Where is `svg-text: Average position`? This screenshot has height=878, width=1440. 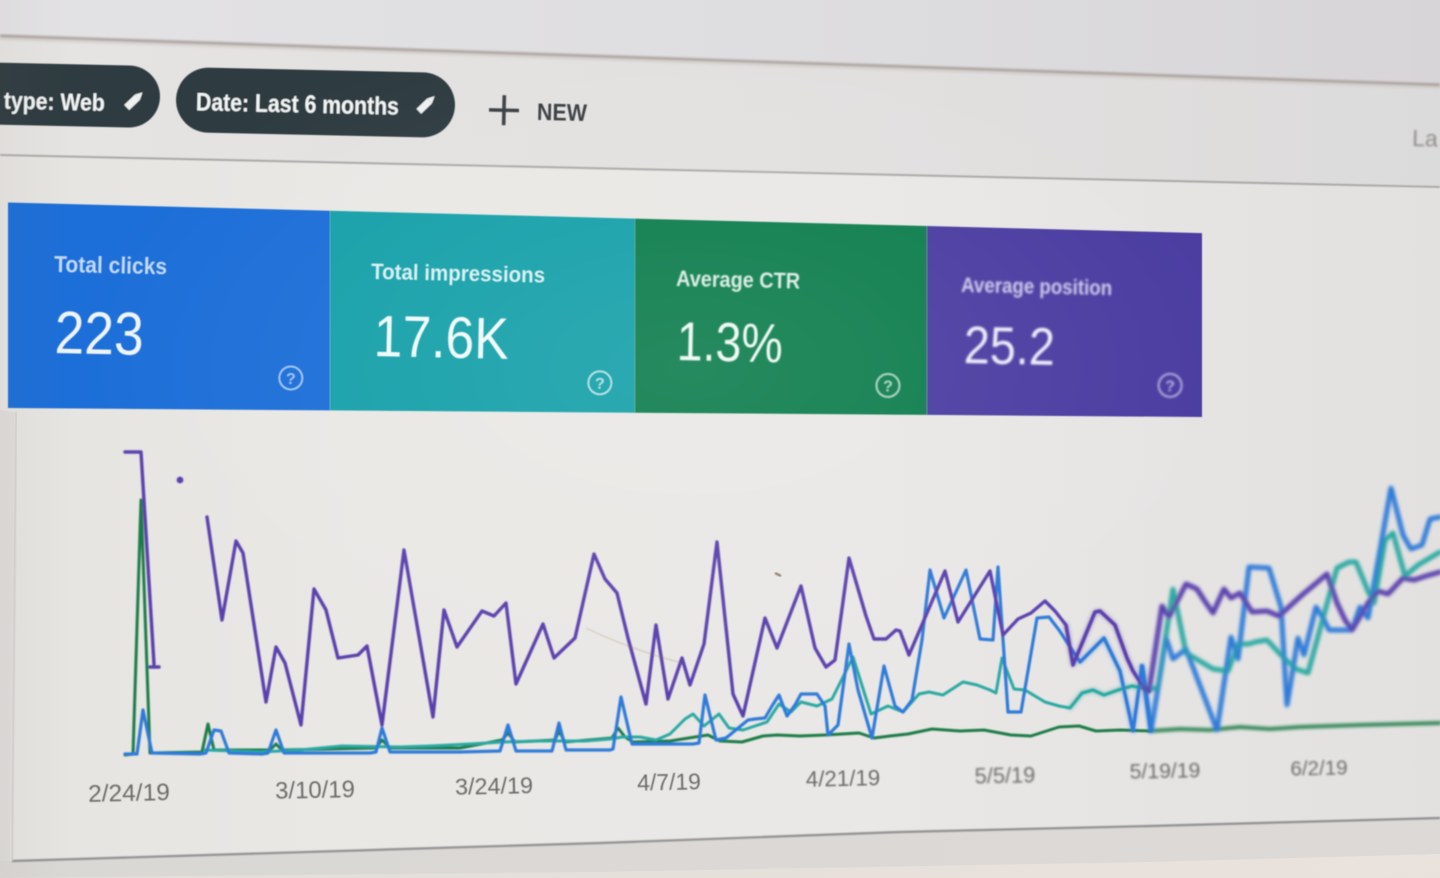
svg-text: Average position is located at coordinates (1036, 287).